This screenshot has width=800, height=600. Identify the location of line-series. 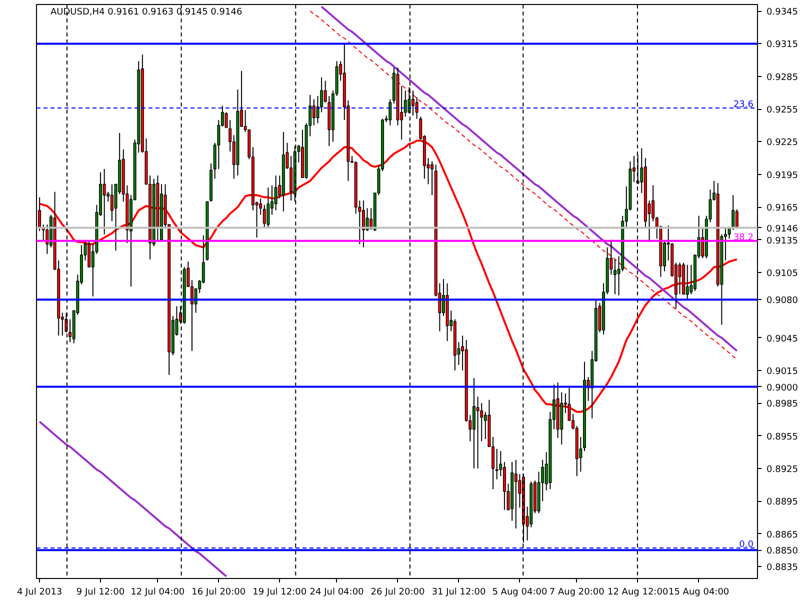
(133, 499).